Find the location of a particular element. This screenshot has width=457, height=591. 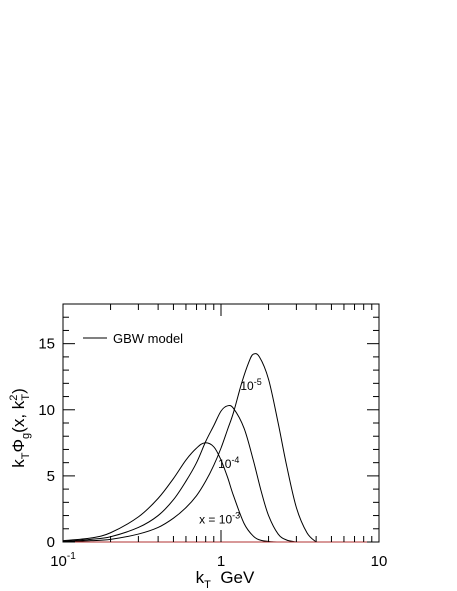

x-axis-title-unit: GeV is located at coordinates (233, 577).